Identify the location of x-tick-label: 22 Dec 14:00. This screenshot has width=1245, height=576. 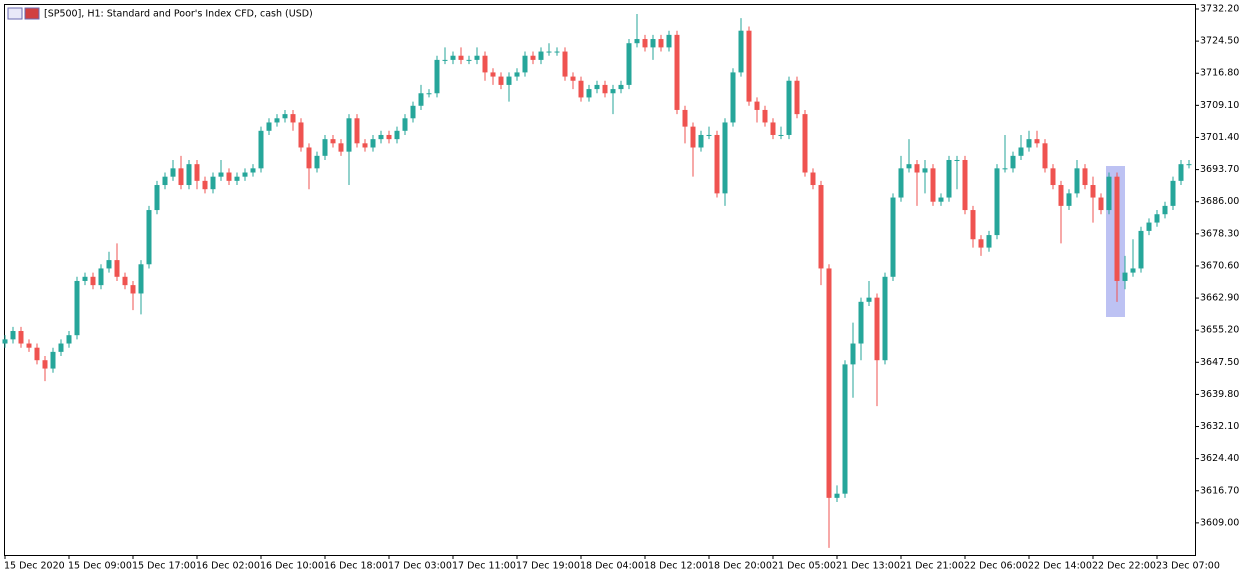
(1060, 566).